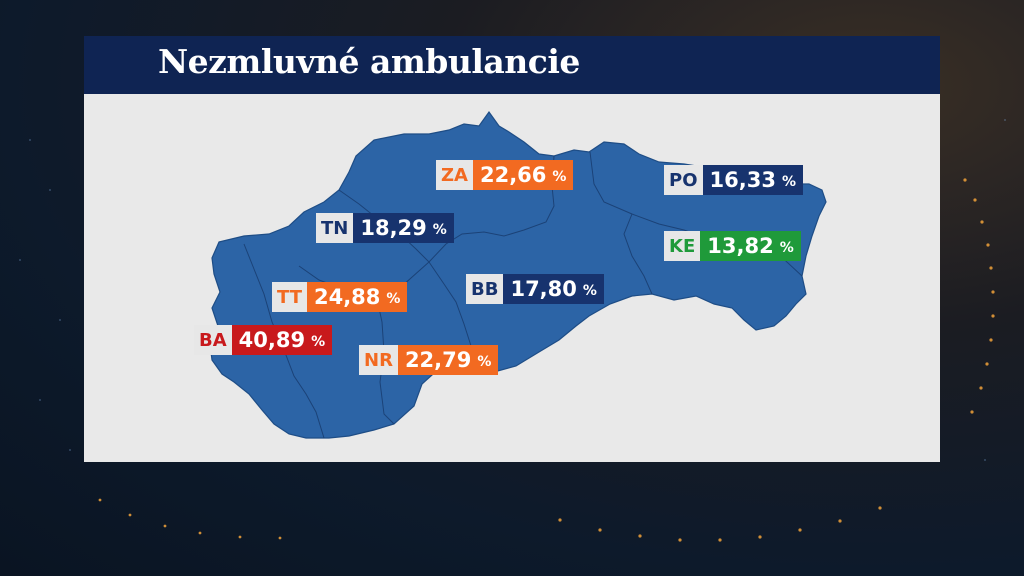  I want to click on title-bar: Nezmluvné ambulancie, so click(512, 65).